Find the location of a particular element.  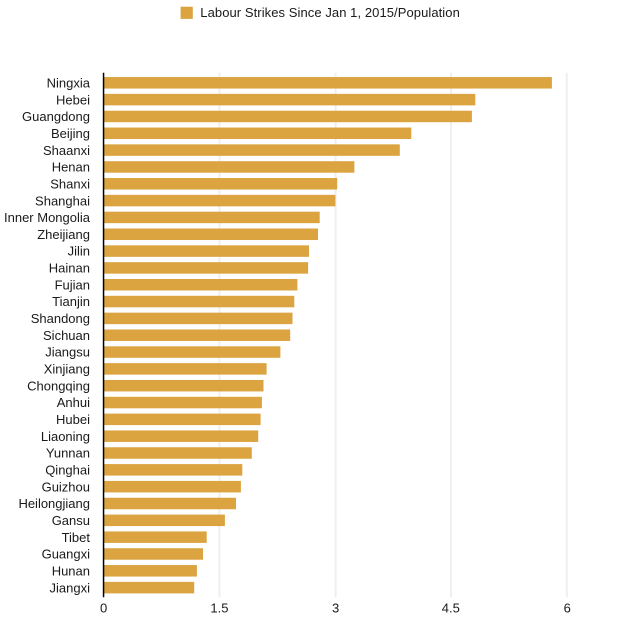

svg-text: Hubei is located at coordinates (73, 419).